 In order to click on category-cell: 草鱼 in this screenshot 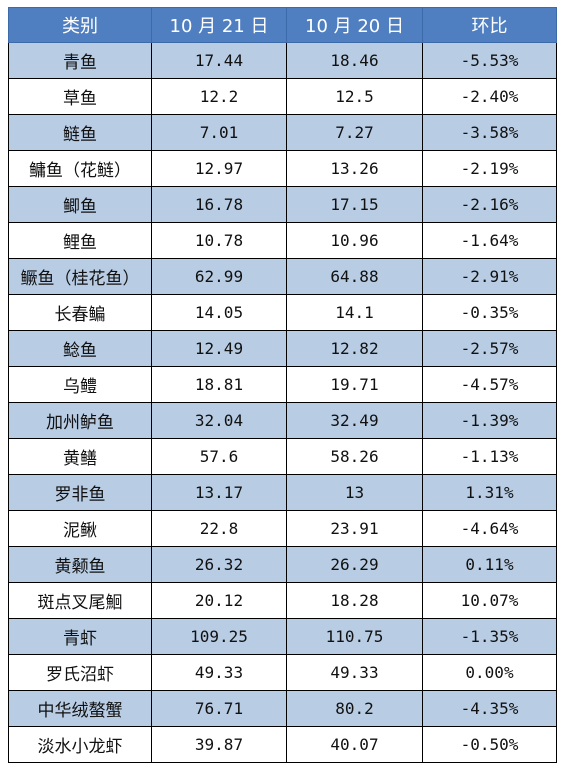, I will do `click(80, 96)`.